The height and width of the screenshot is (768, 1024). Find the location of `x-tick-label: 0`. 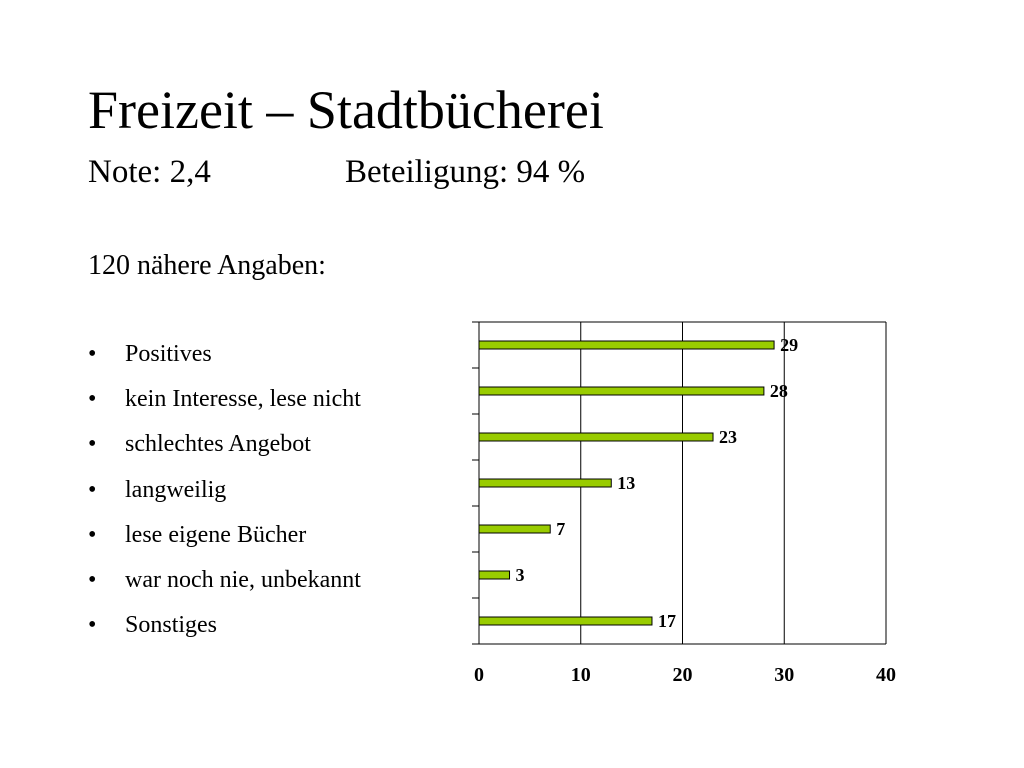

x-tick-label: 0 is located at coordinates (479, 675).